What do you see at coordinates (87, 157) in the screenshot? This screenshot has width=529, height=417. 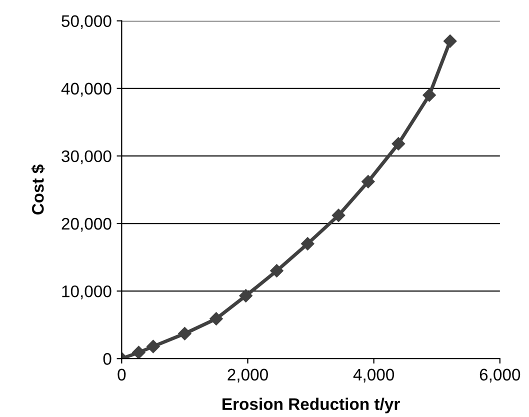 I see `y-tick-label: 30,000` at bounding box center [87, 157].